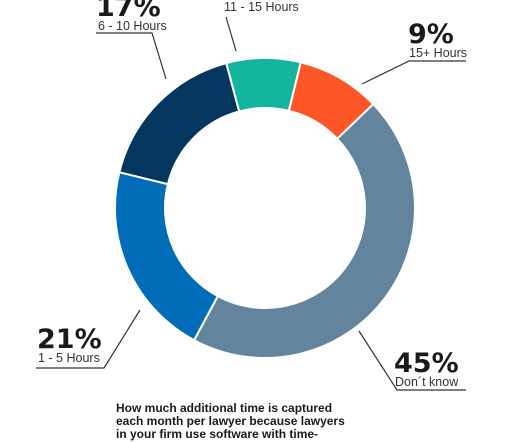  What do you see at coordinates (413, 72) in the screenshot?
I see `leader-line-15-plus-hours` at bounding box center [413, 72].